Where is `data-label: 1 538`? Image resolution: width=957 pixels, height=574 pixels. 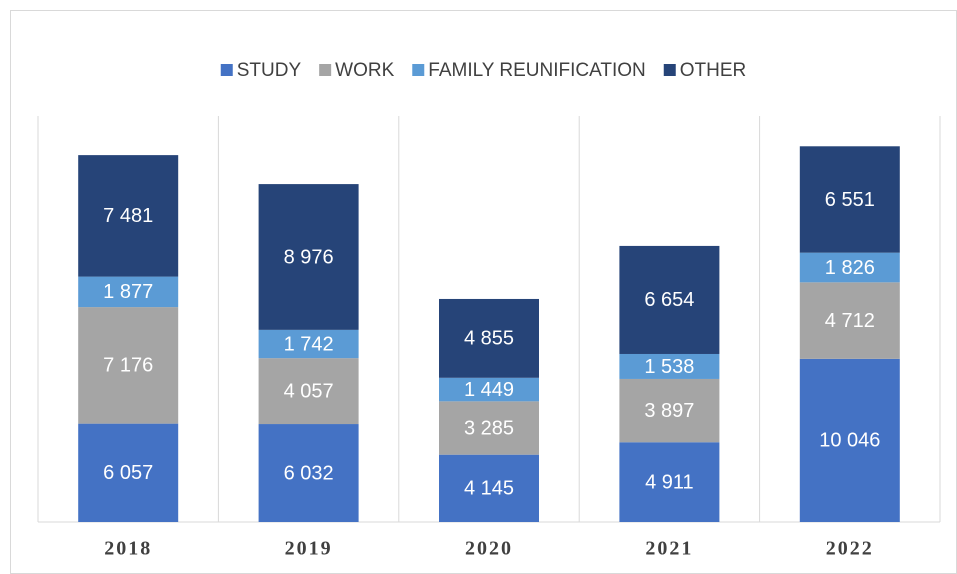
data-label: 1 538 is located at coordinates (669, 367).